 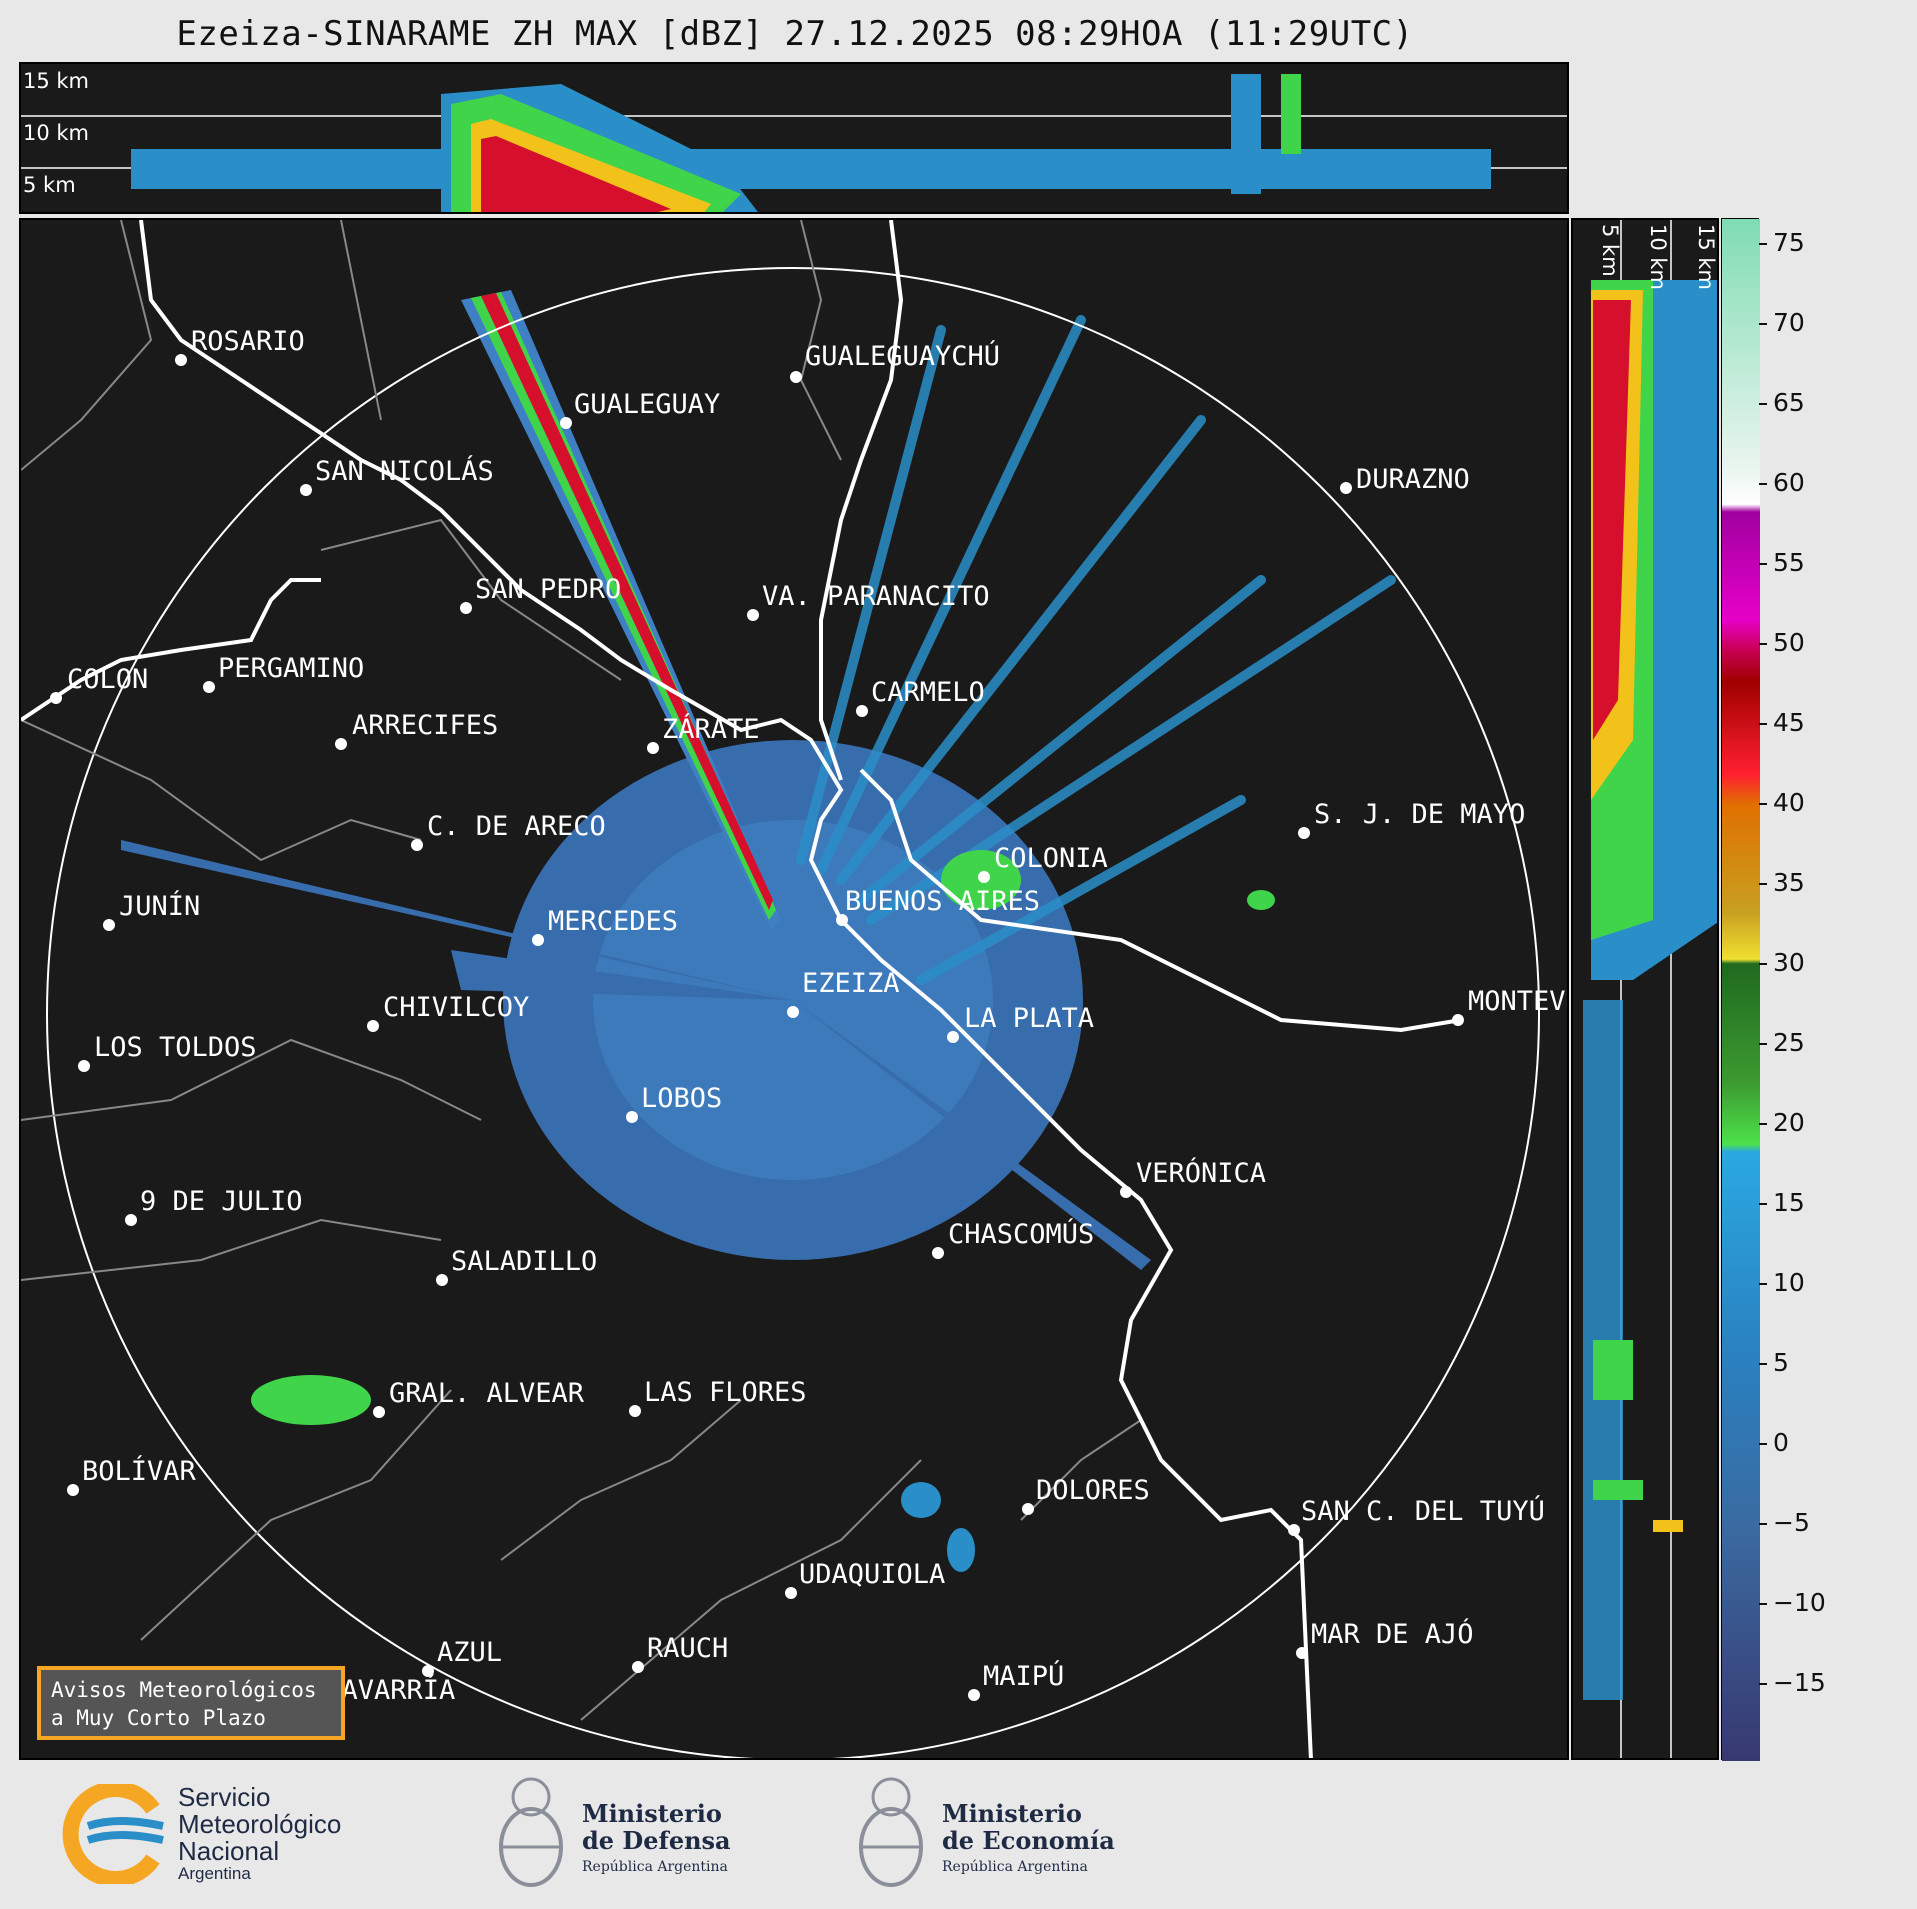 I want to click on top-cross-section: 15 km 10 km 5 km, so click(x=794, y=138).